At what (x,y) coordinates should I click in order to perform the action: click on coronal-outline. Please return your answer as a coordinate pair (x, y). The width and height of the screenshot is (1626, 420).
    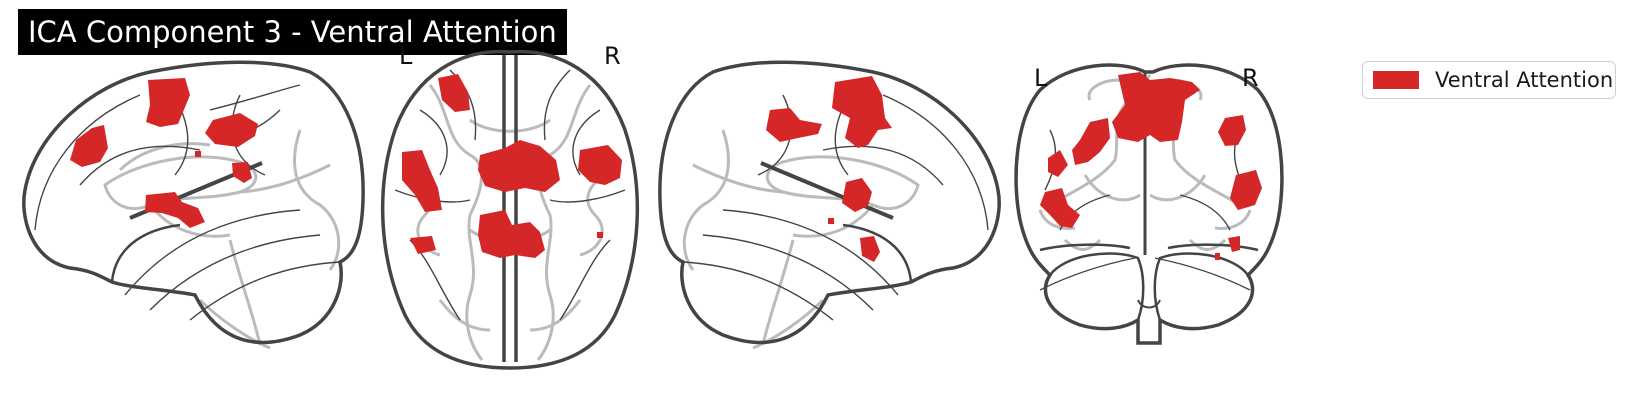
    Looking at the image, I should click on (1149, 204).